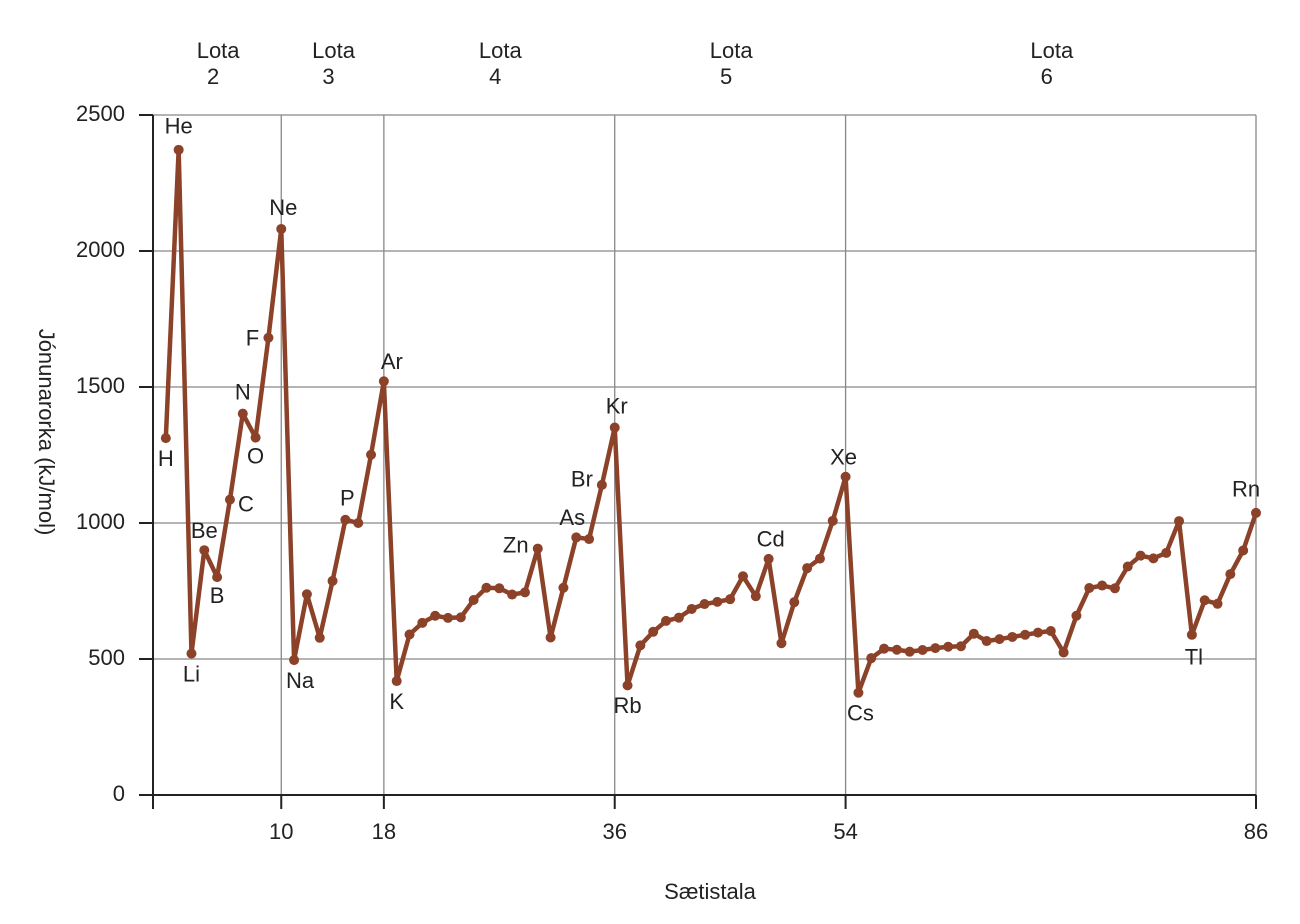  I want to click on x-axis-title: Sætistala, so click(710, 891).